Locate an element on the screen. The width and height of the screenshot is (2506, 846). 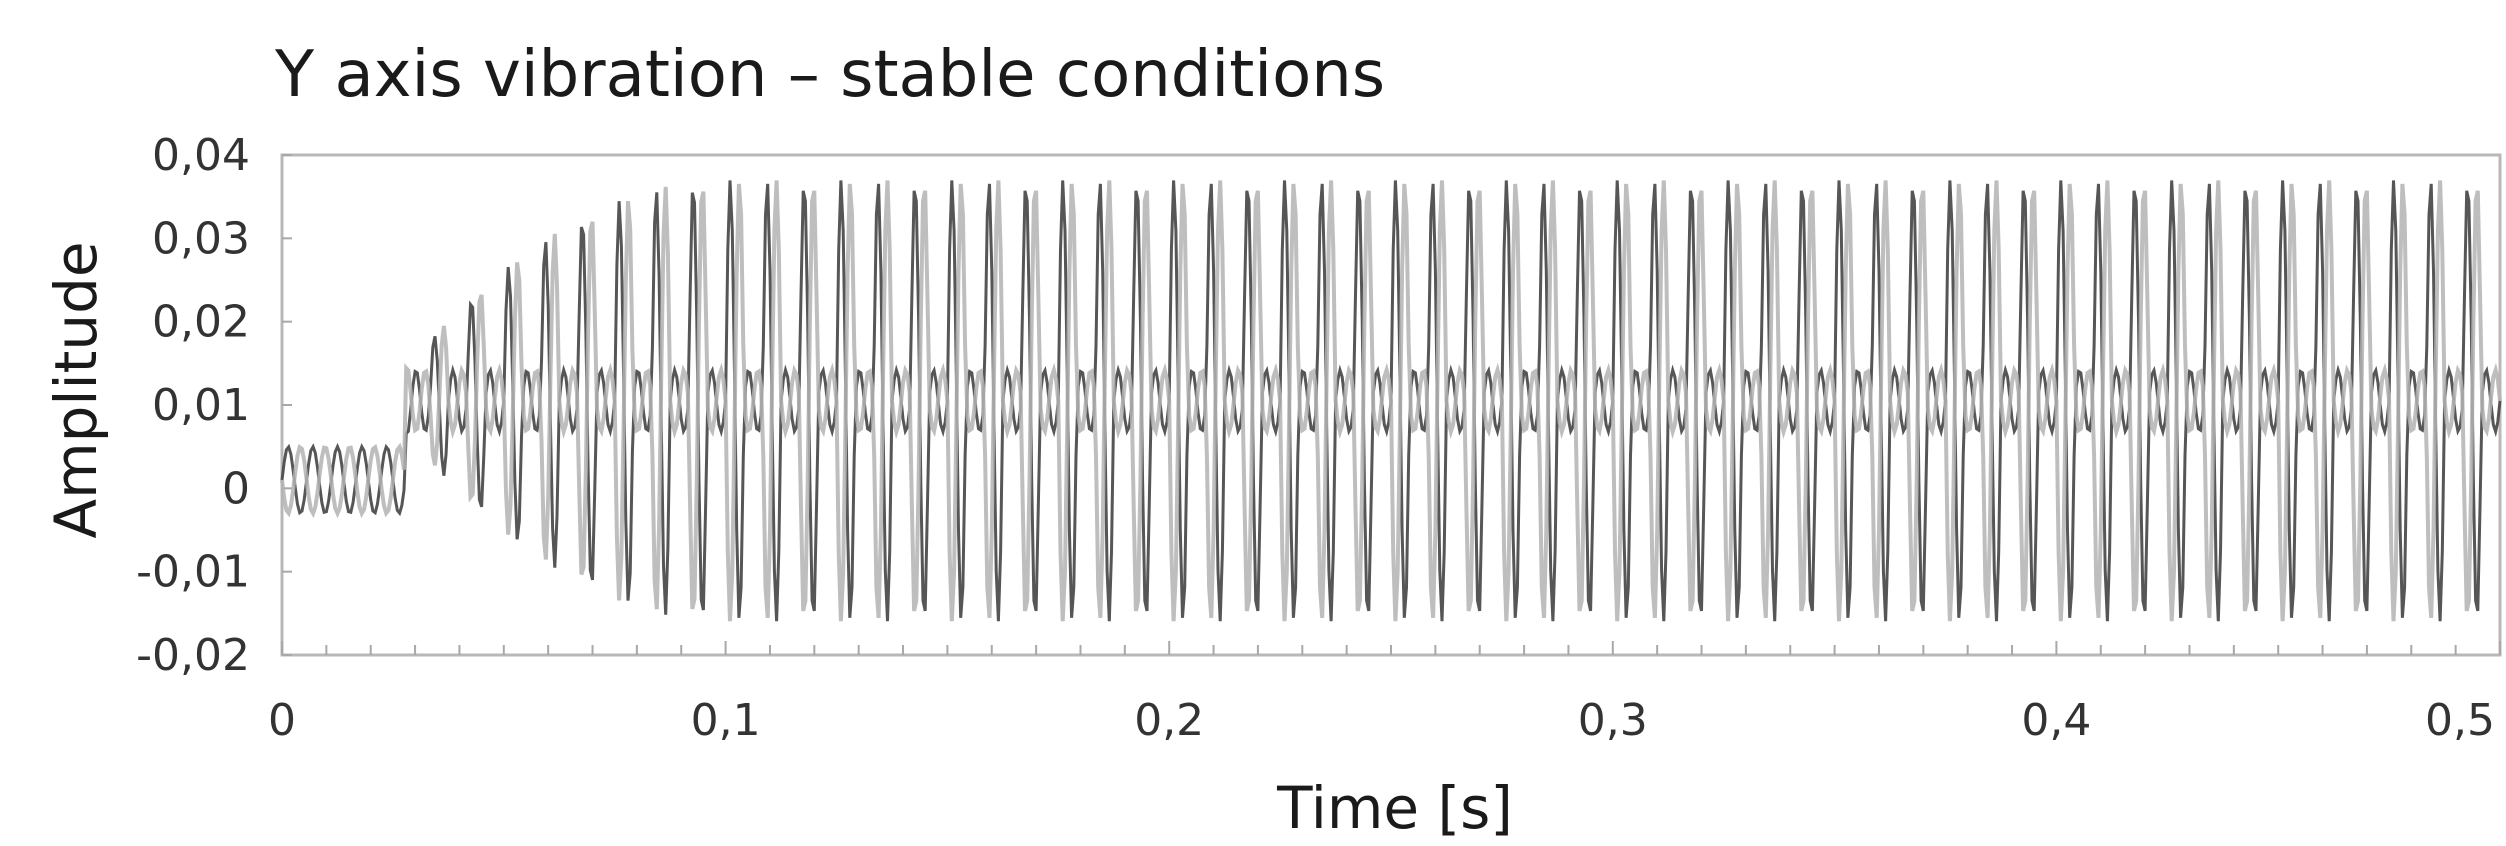
y-axis-label: Amplitude is located at coordinates (76, 389).